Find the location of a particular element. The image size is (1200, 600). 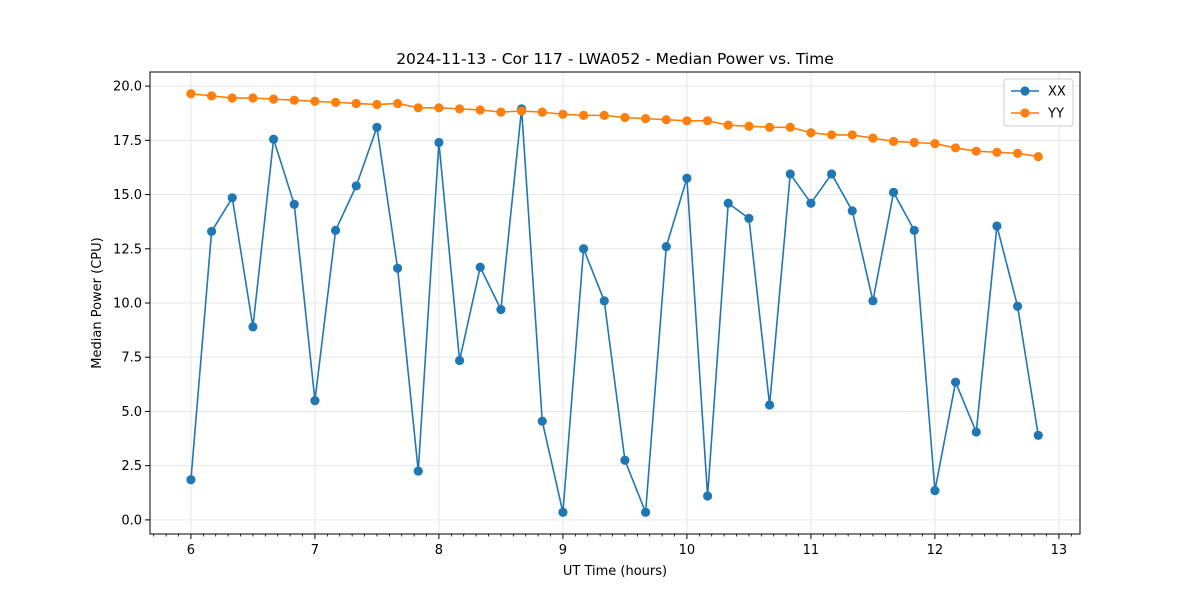

legend-marker-xx is located at coordinates (1025, 91).